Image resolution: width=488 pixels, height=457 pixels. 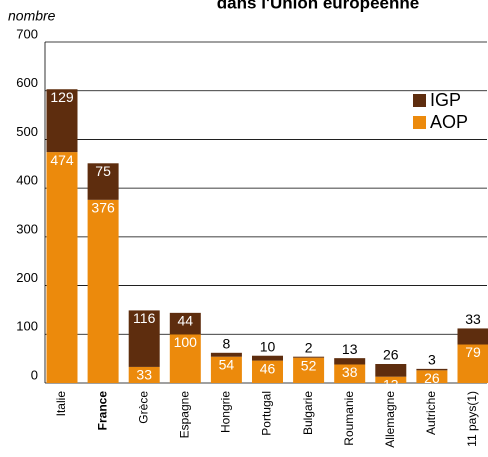 What do you see at coordinates (473, 352) in the screenshot?
I see `data-label: 79` at bounding box center [473, 352].